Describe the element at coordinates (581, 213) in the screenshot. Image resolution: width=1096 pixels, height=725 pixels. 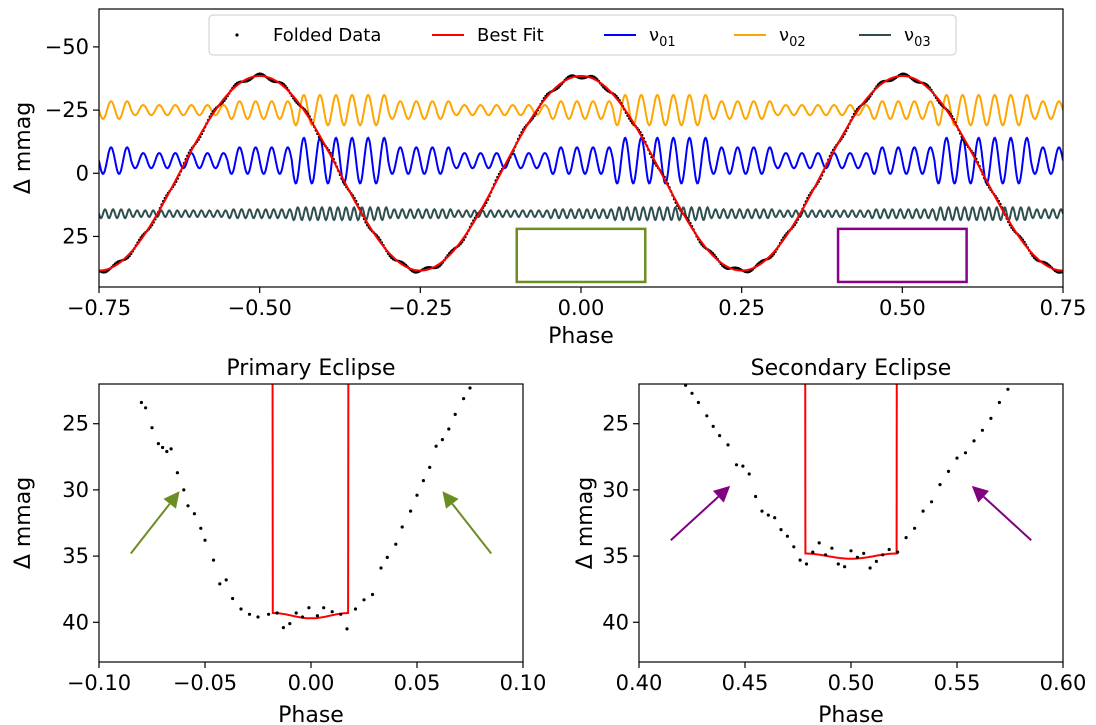
I see `series-ν03-line` at that location.